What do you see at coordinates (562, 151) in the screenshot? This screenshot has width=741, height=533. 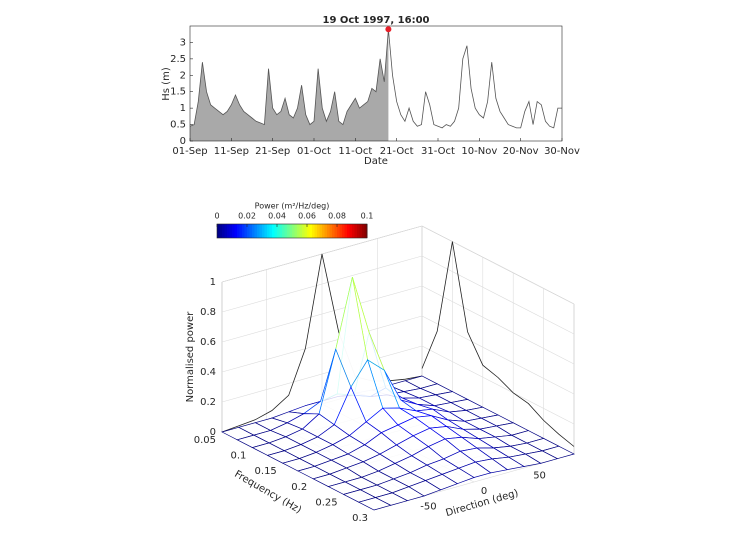 I see `x-tick-label: 30-Nov` at bounding box center [562, 151].